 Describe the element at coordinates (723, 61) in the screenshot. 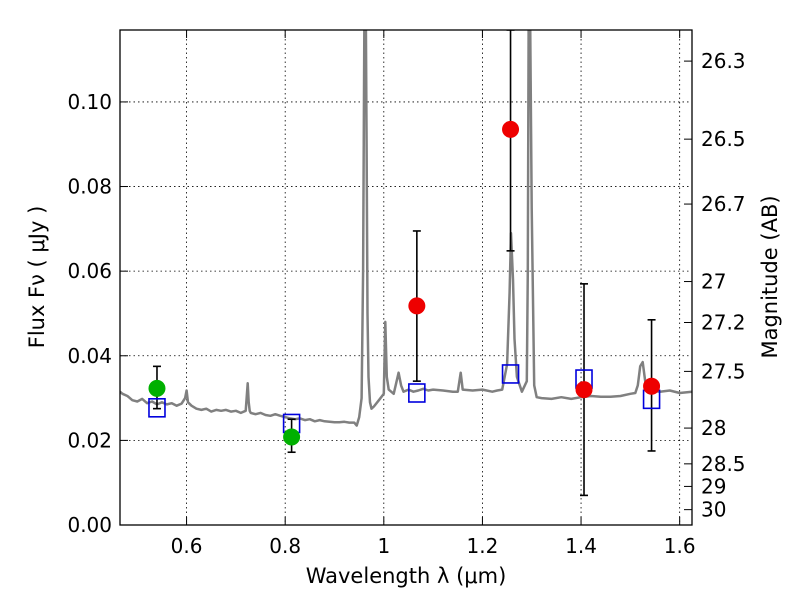

I see `y2-tick-label: 26.3` at that location.